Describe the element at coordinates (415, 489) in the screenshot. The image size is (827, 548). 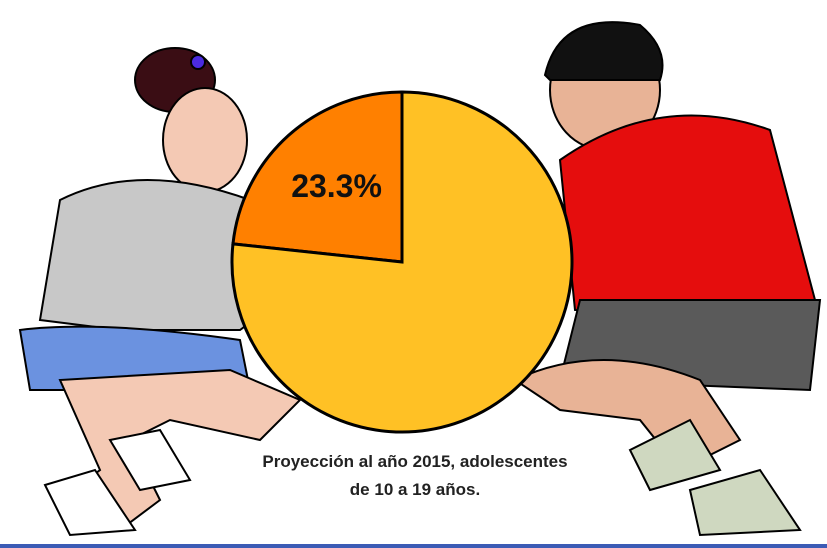
I see `annotation: de 10 a 19 años.` at that location.